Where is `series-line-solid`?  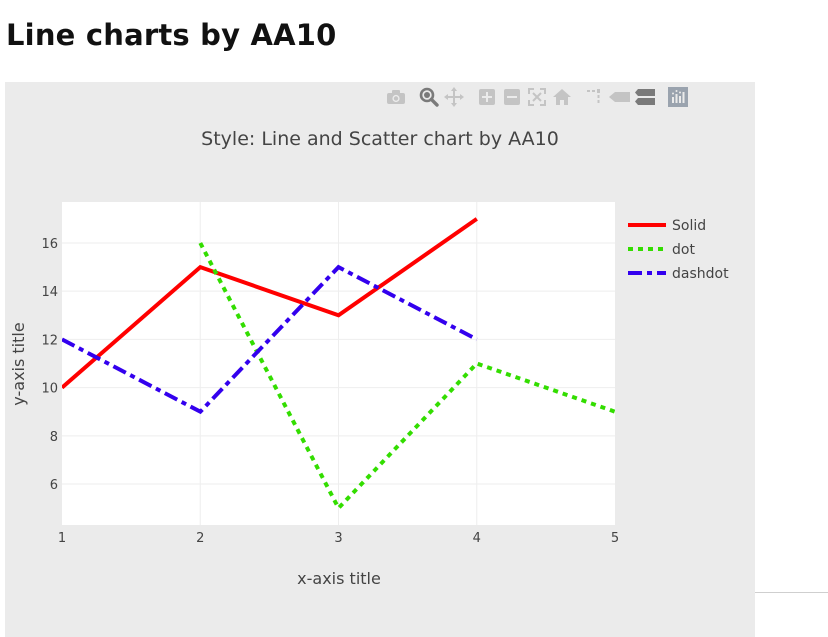 series-line-solid is located at coordinates (270, 303).